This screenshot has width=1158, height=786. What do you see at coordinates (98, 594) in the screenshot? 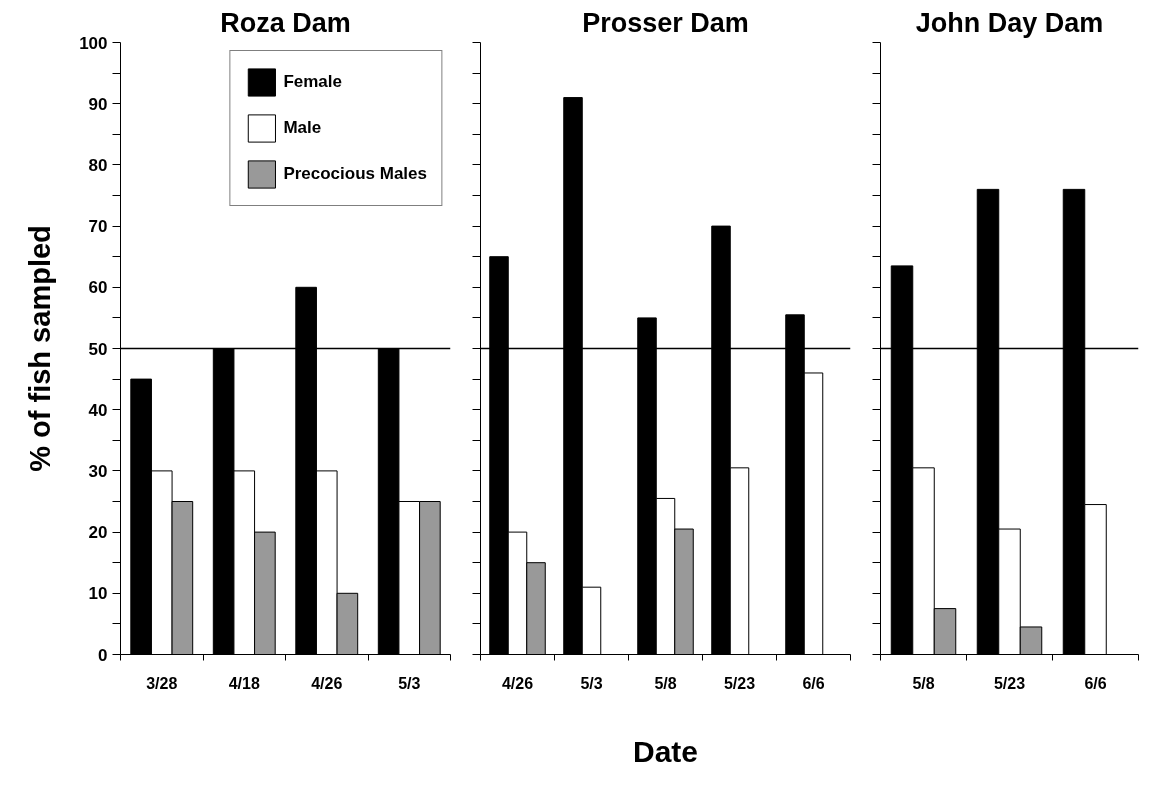
I see `y-tick-label: 10` at bounding box center [98, 594].